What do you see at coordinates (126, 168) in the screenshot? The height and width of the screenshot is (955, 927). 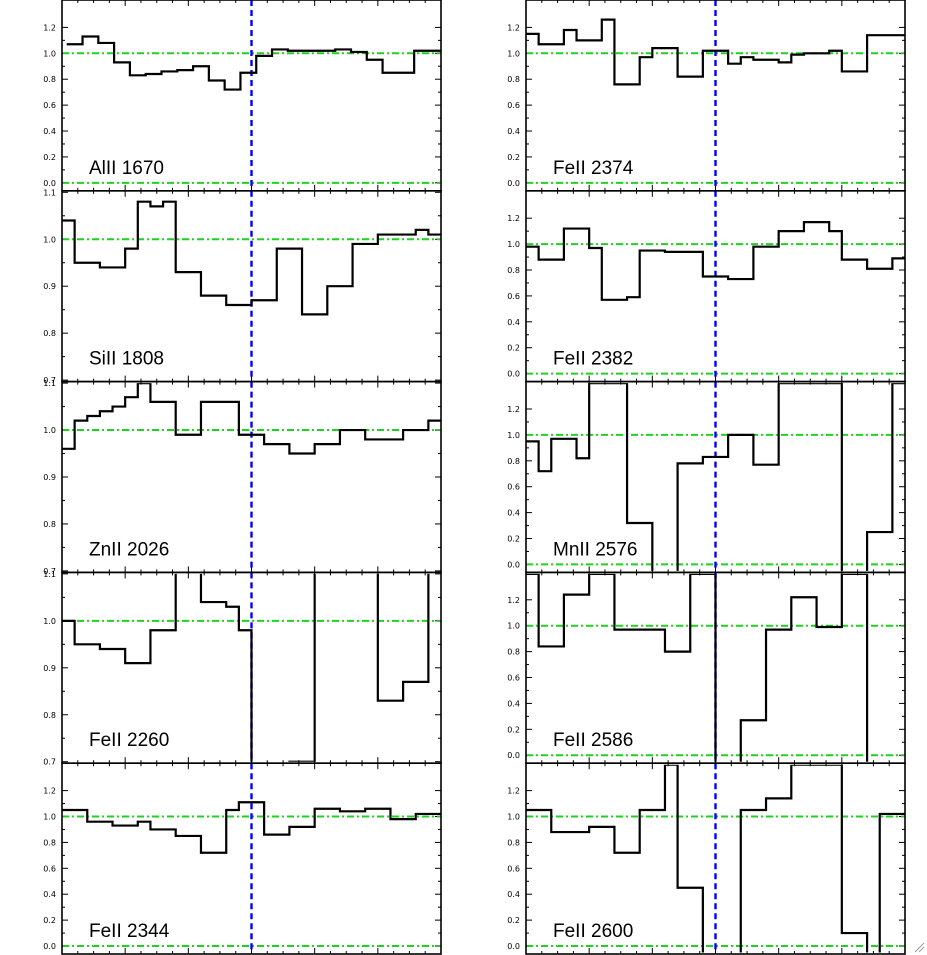 I see `panel-label: AlII 1670` at bounding box center [126, 168].